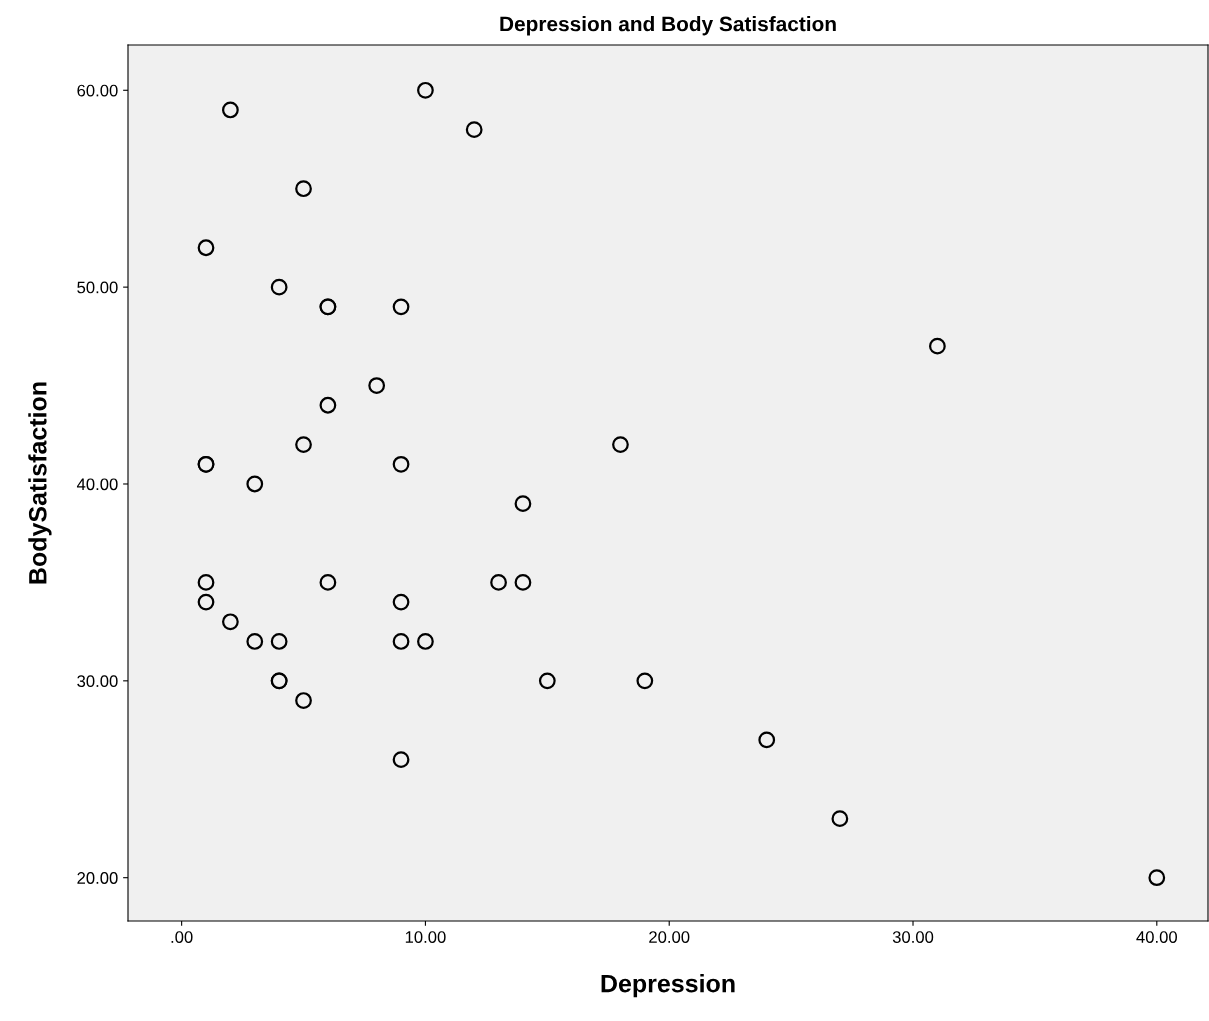  I want to click on y-tick-label: 50.00, so click(97, 287).